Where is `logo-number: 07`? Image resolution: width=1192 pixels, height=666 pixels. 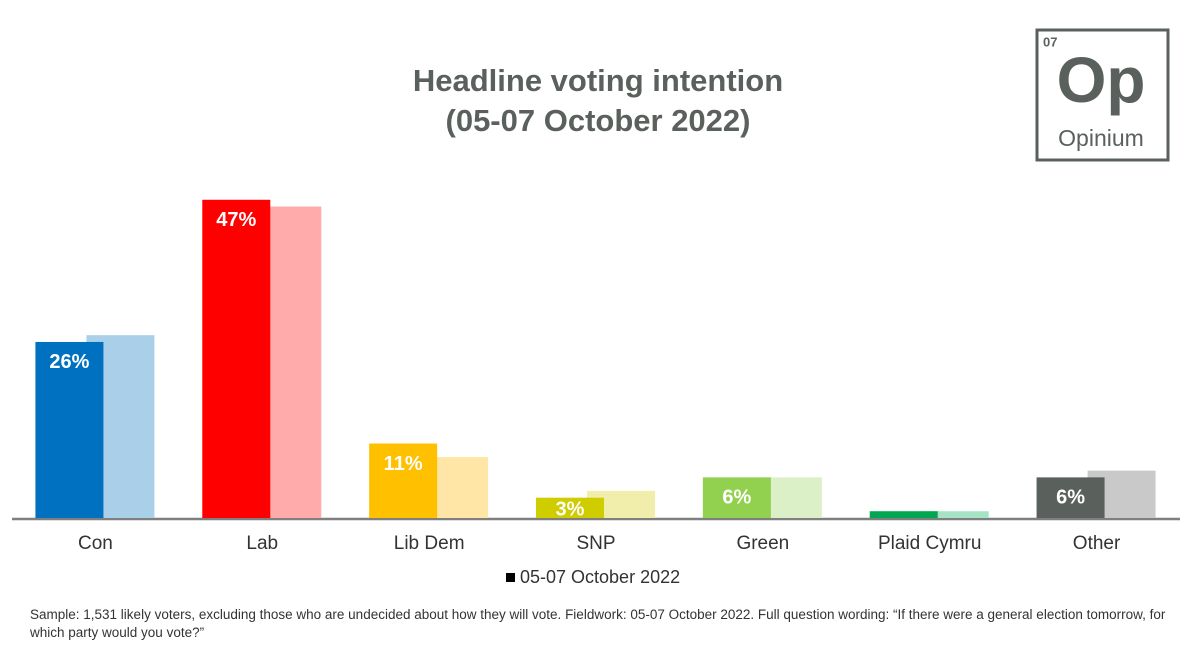
logo-number: 07 is located at coordinates (1050, 41).